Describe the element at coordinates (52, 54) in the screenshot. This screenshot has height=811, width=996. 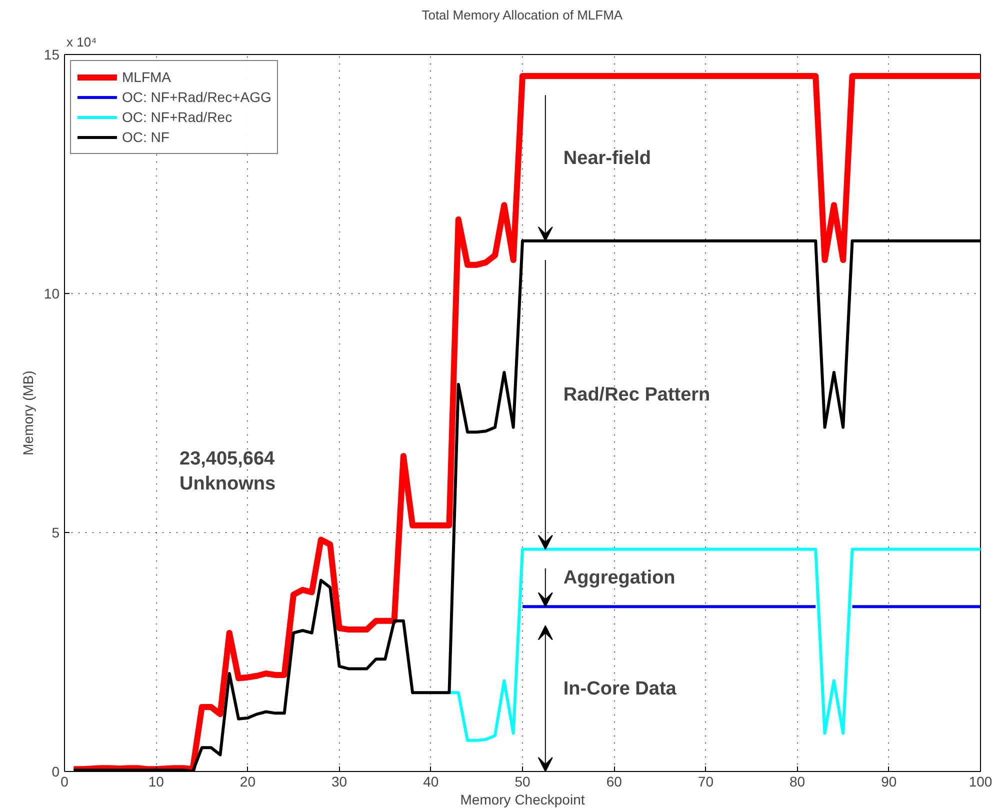
I see `y-tick-label: 15` at that location.